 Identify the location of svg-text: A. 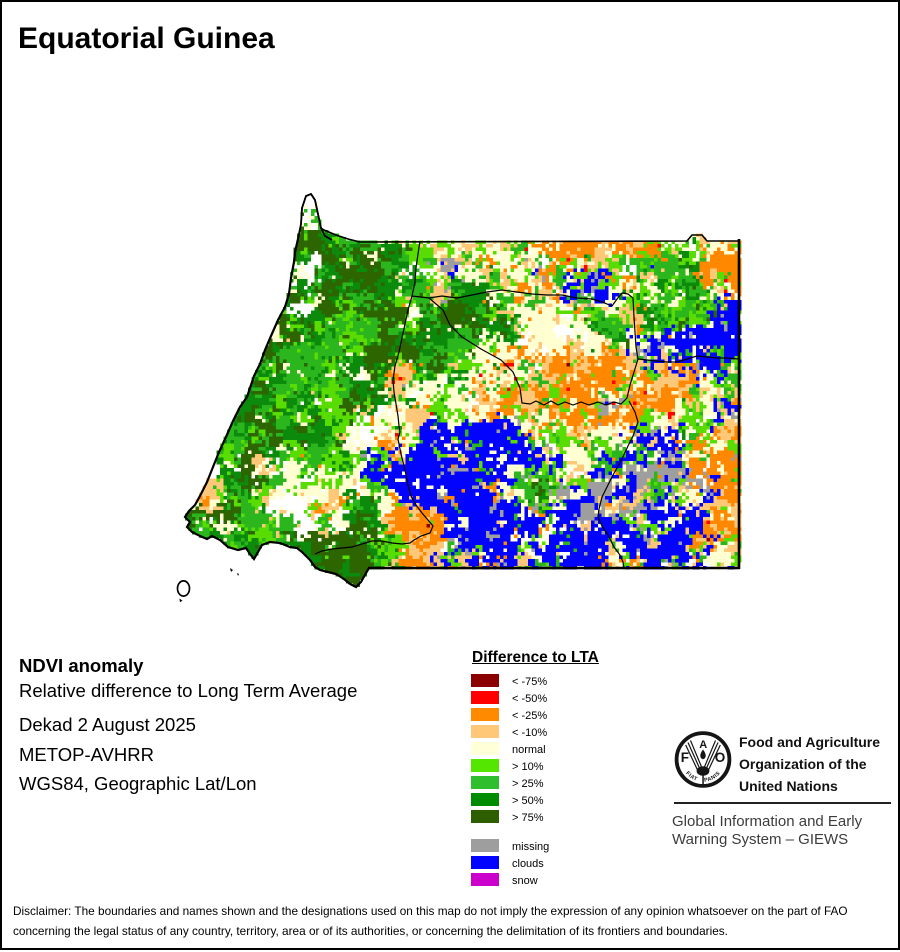
(703, 745).